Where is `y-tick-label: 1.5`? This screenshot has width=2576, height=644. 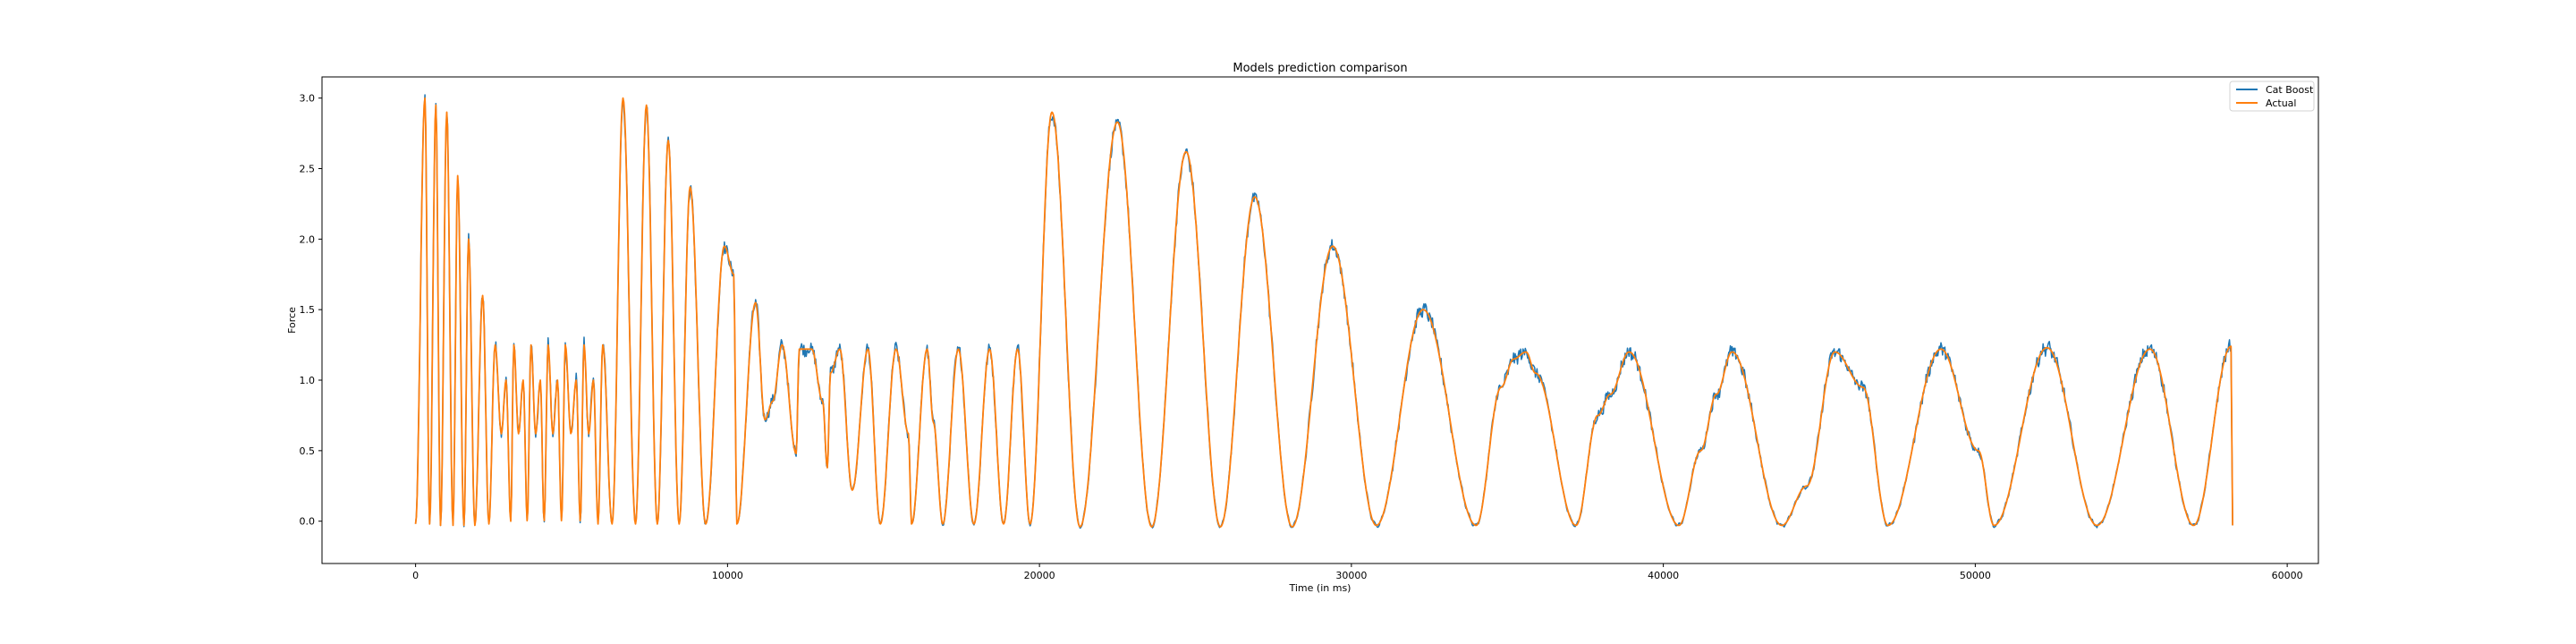
y-tick-label: 1.5 is located at coordinates (308, 310).